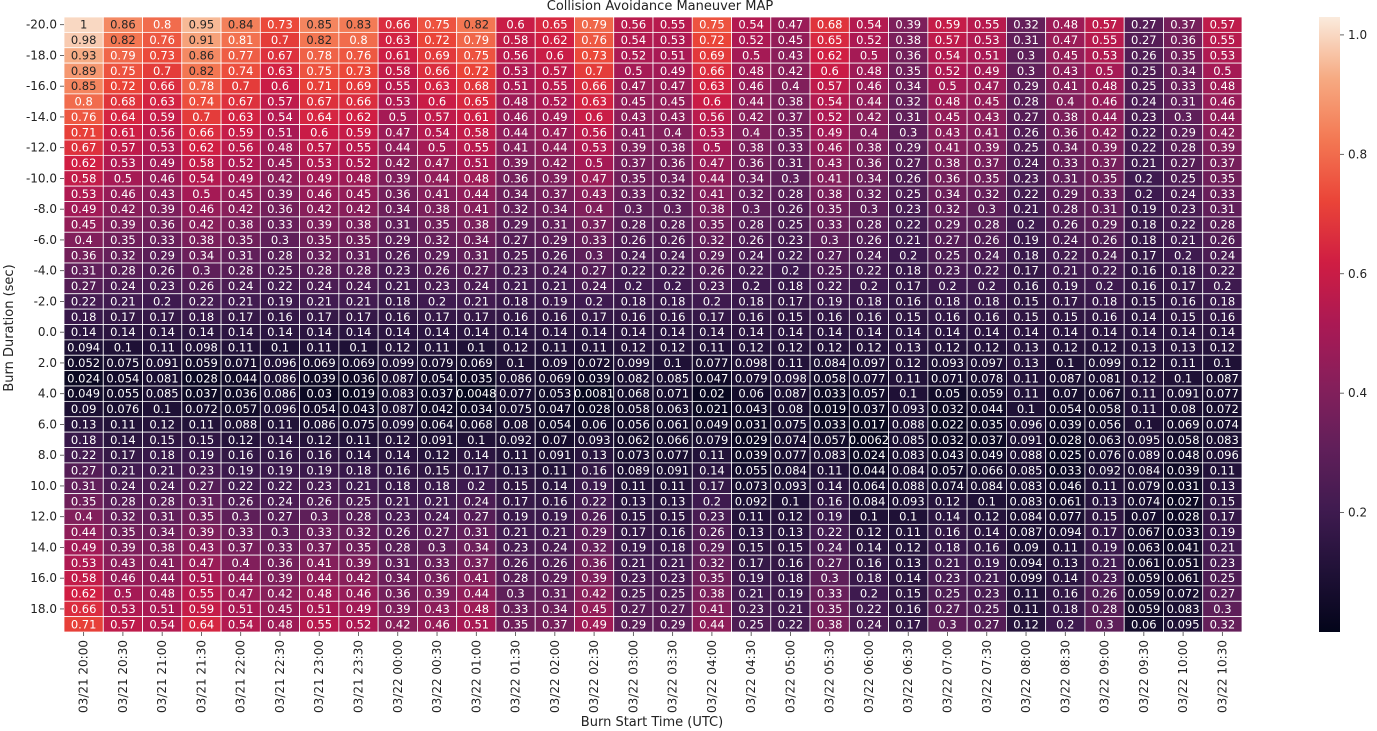 This screenshot has height=731, width=1377. What do you see at coordinates (829, 394) in the screenshot?
I see `cell-value-label: 0.033` at bounding box center [829, 394].